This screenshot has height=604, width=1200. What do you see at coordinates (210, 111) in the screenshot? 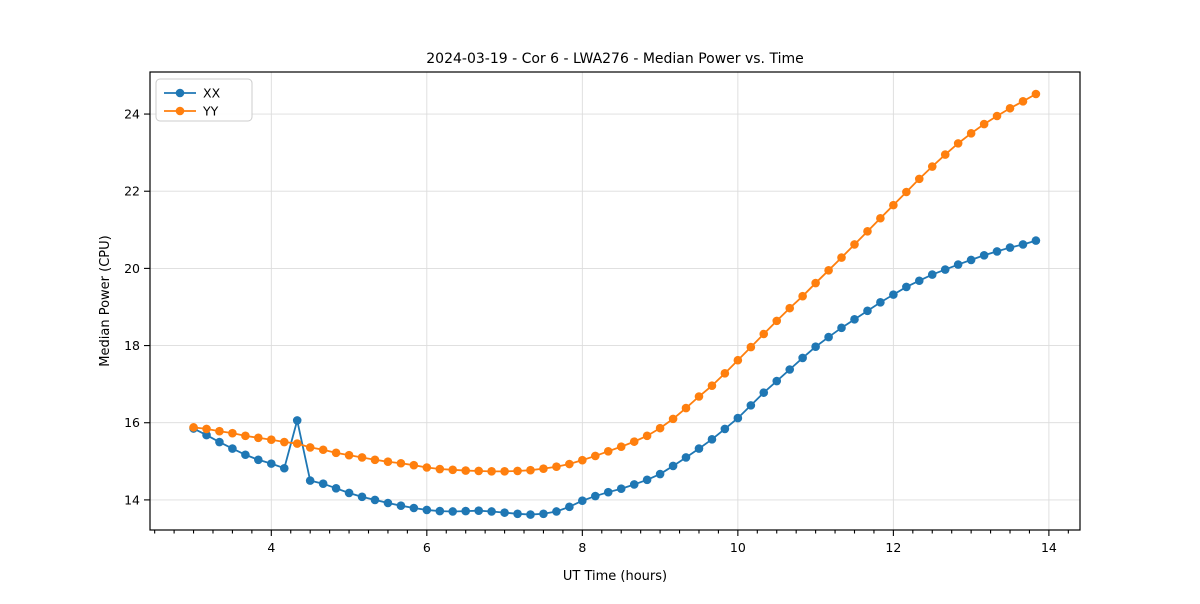
I see `legend-label-yy: YY` at bounding box center [210, 111].